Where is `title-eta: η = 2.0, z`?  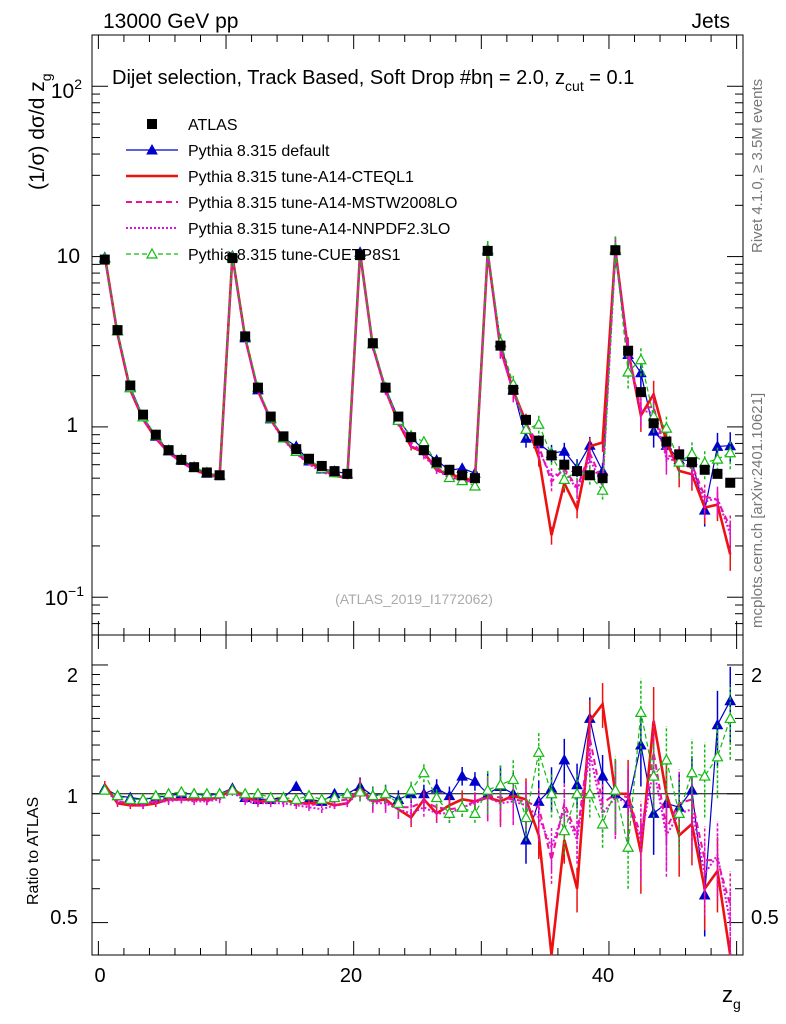
title-eta: η = 2.0, z is located at coordinates (523, 78).